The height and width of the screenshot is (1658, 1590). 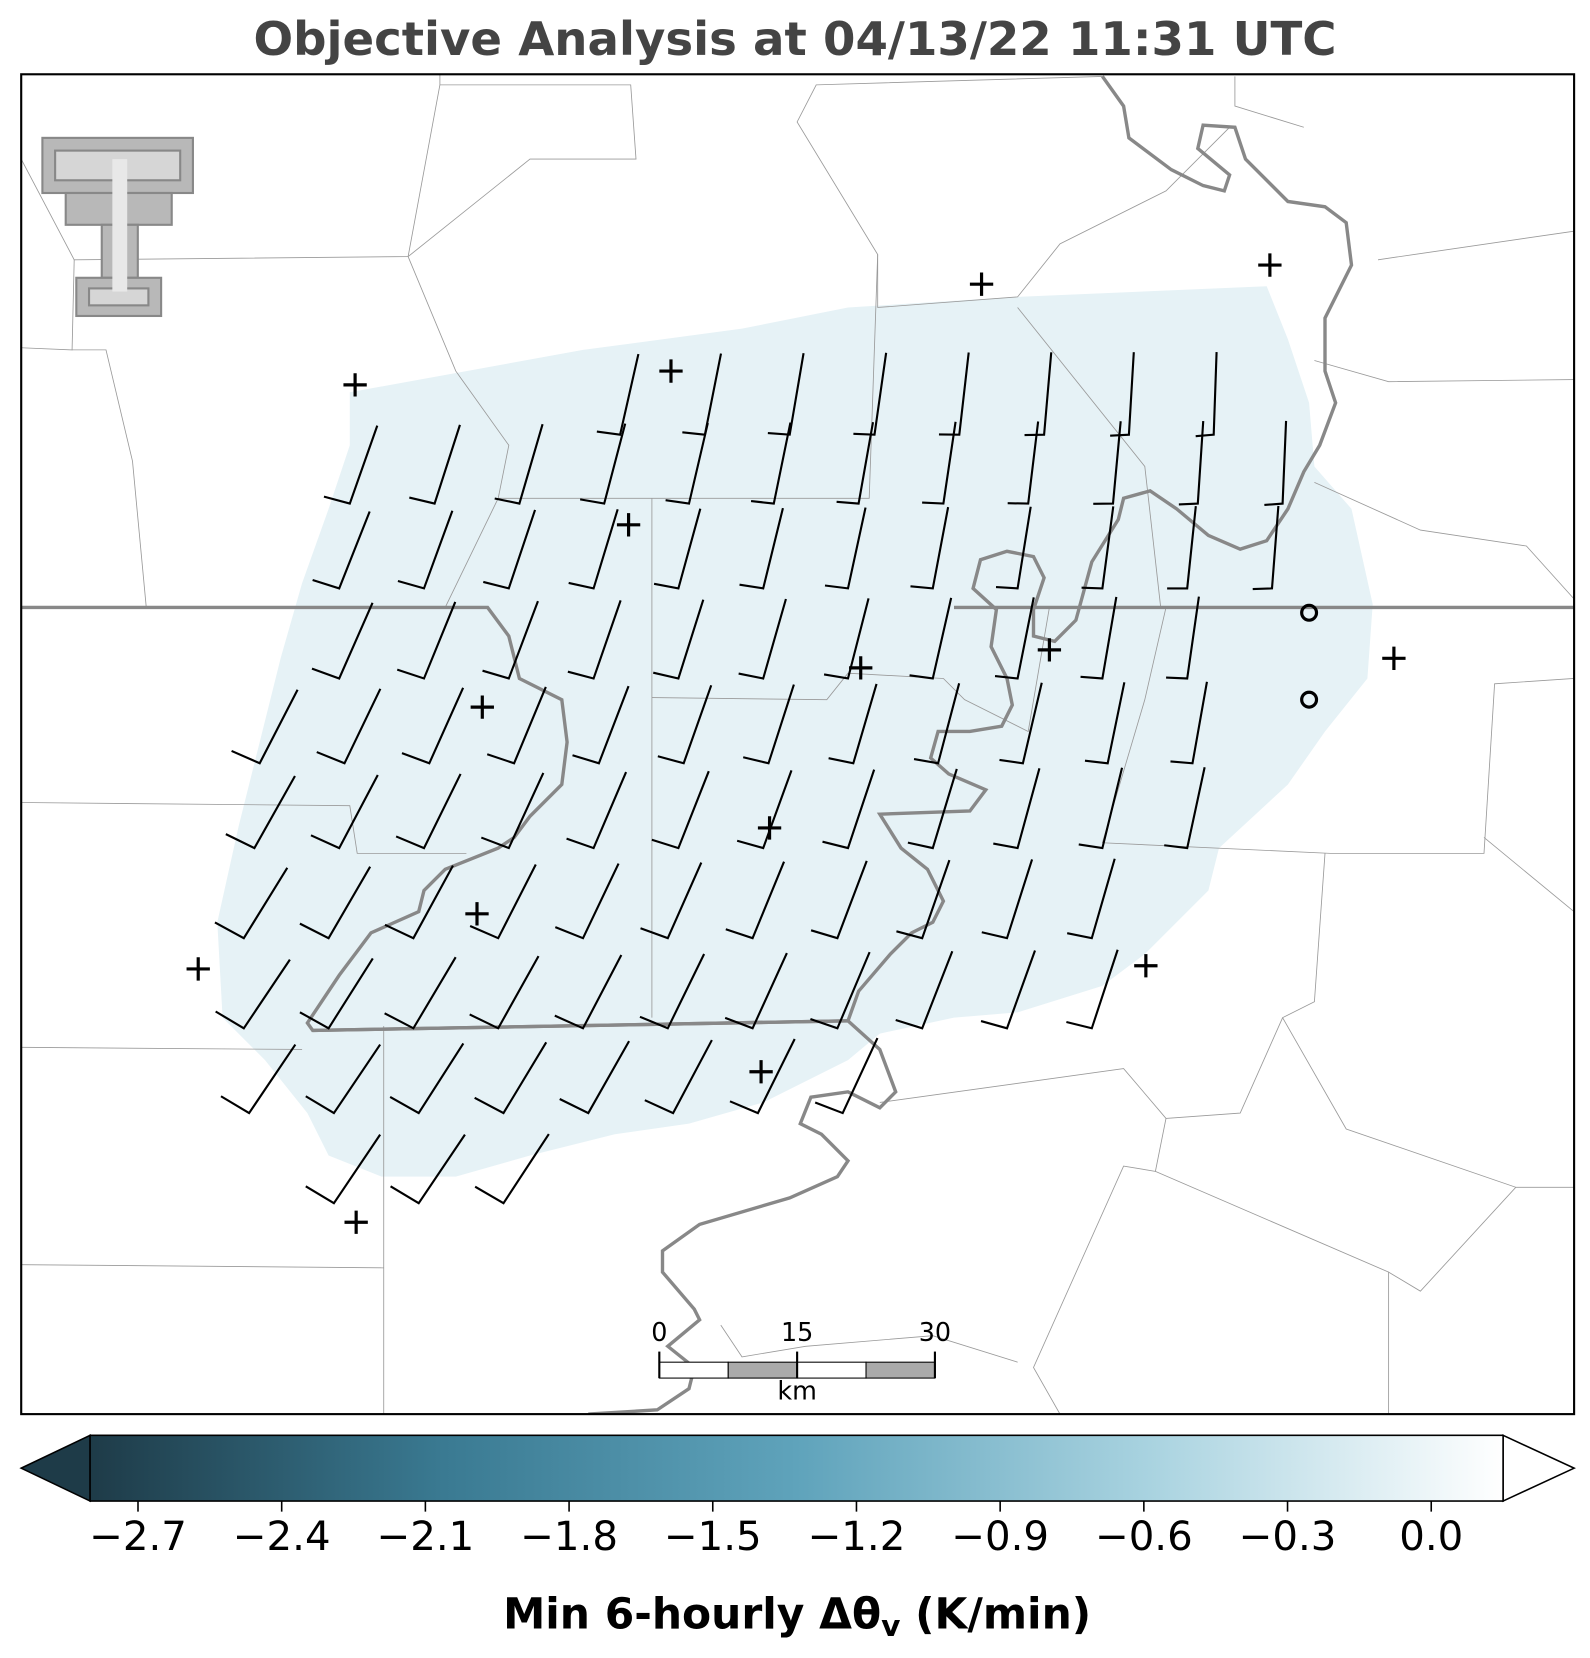 What do you see at coordinates (713, 1537) in the screenshot?
I see `colorbar-tick-label: −1.5` at bounding box center [713, 1537].